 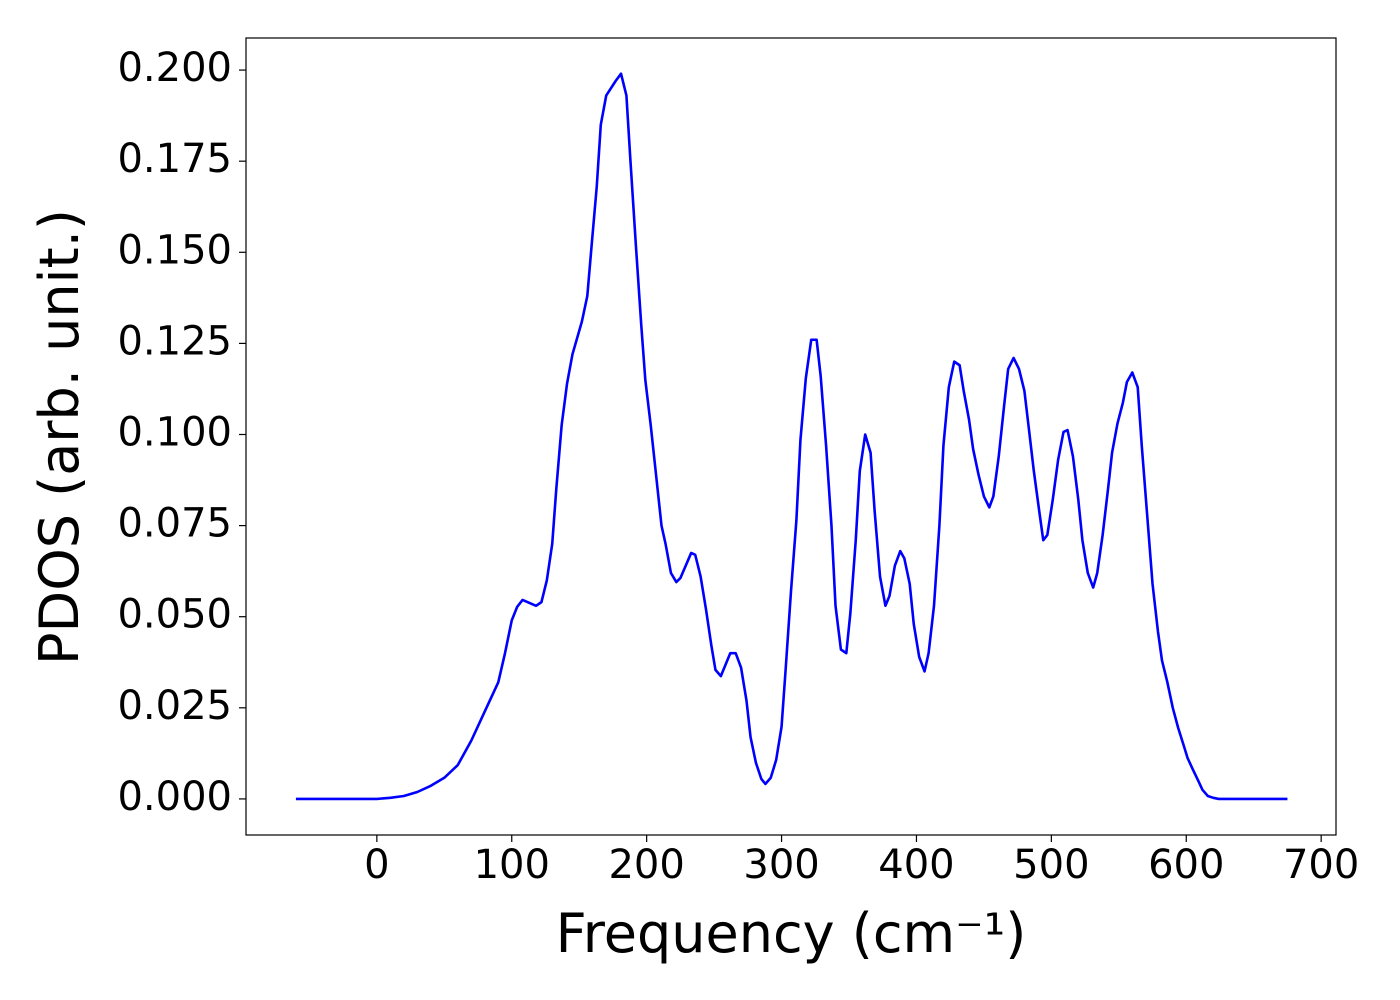 I want to click on x-tick-label: 500, so click(x=1051, y=865).